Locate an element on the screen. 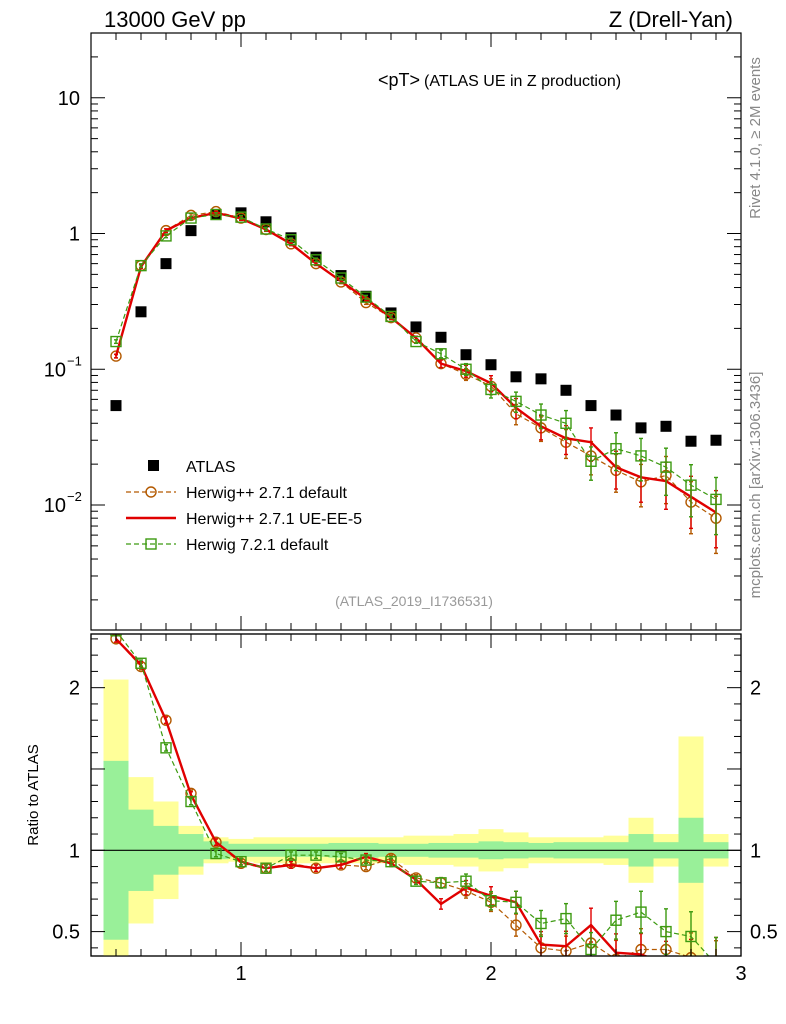  legend-item-atlas: ATLAS is located at coordinates (192, 467).